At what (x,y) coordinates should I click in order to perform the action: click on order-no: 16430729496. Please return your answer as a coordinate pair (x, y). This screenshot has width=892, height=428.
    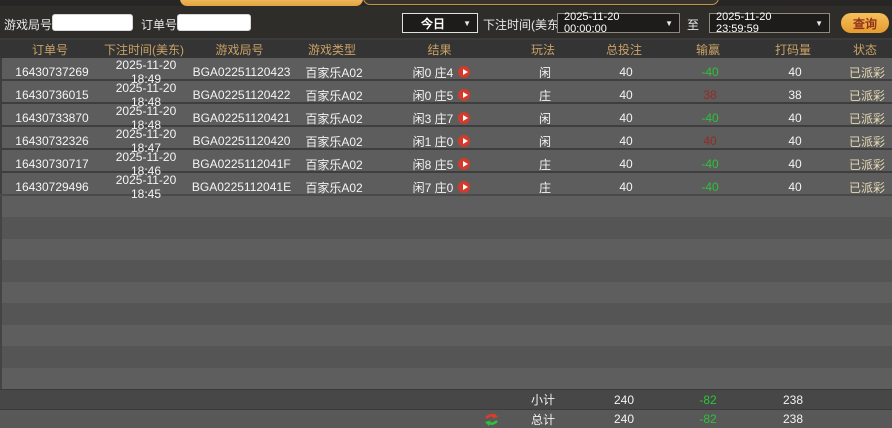
    Looking at the image, I should click on (52, 187).